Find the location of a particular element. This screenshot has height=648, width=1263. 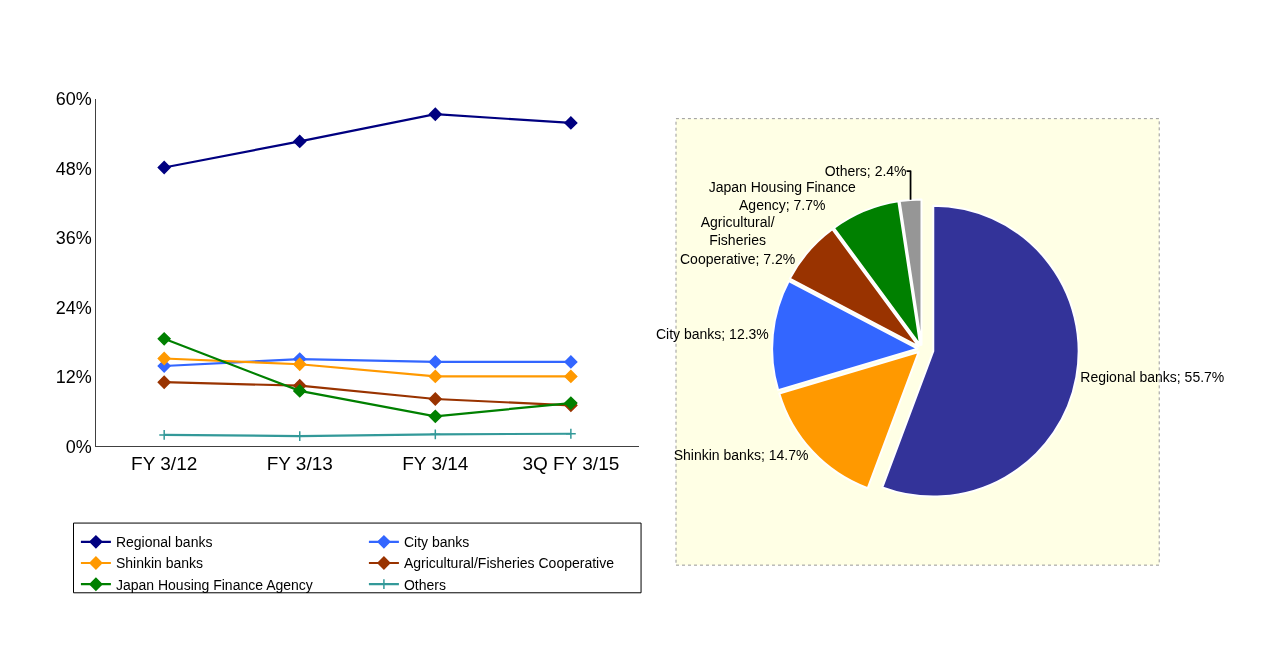

legend-label: Japan Housing Finance Agency is located at coordinates (214, 584).